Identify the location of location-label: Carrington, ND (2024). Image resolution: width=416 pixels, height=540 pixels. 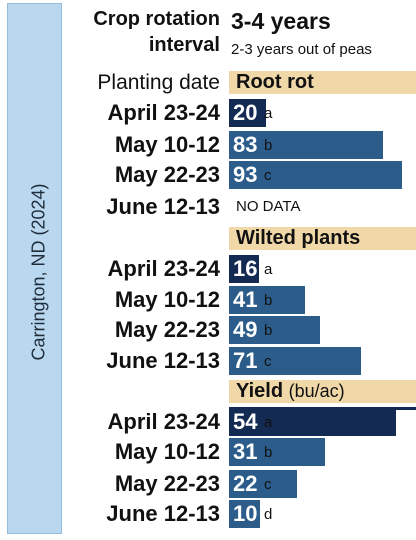
(38, 272).